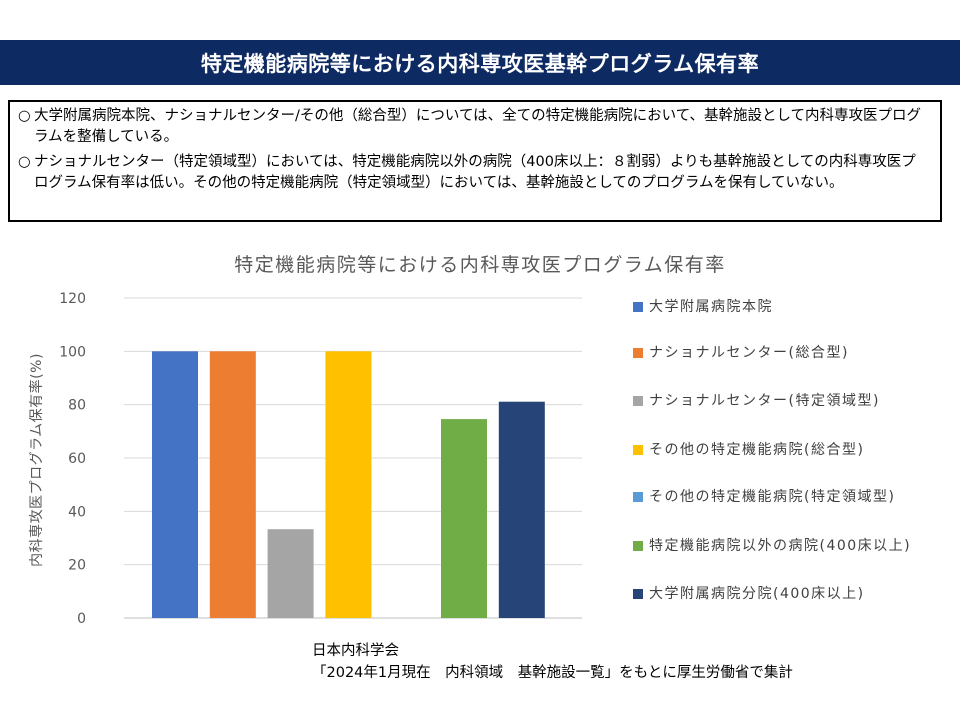  What do you see at coordinates (77, 512) in the screenshot?
I see `y-tick-label: 40` at bounding box center [77, 512].